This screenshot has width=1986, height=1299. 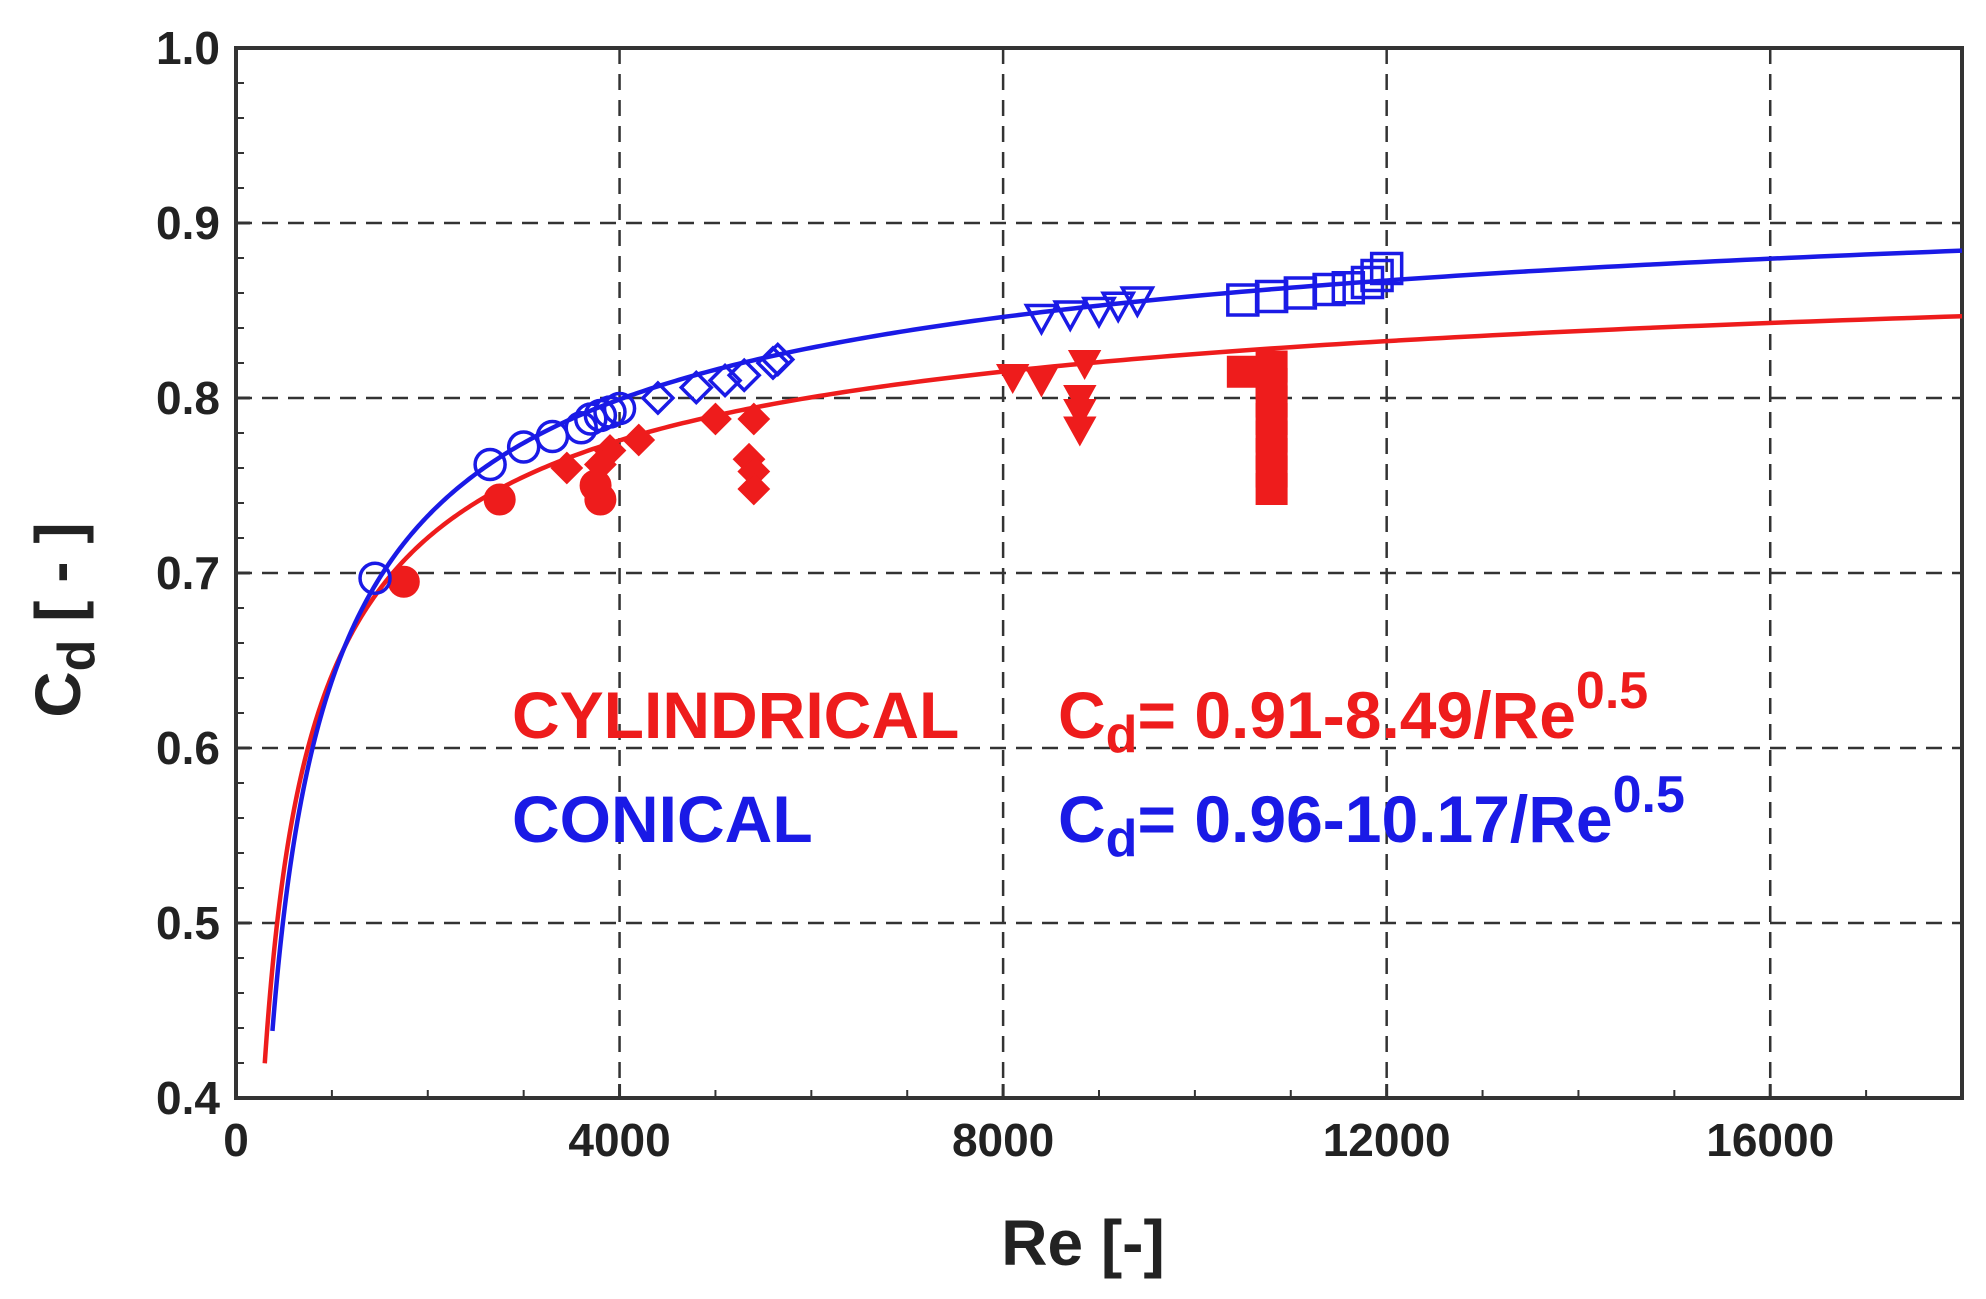 I want to click on annotation-cylindrical: CYLINDRICAL Cd= 0.91-8.49/Re0.5, so click(x=1080, y=713).